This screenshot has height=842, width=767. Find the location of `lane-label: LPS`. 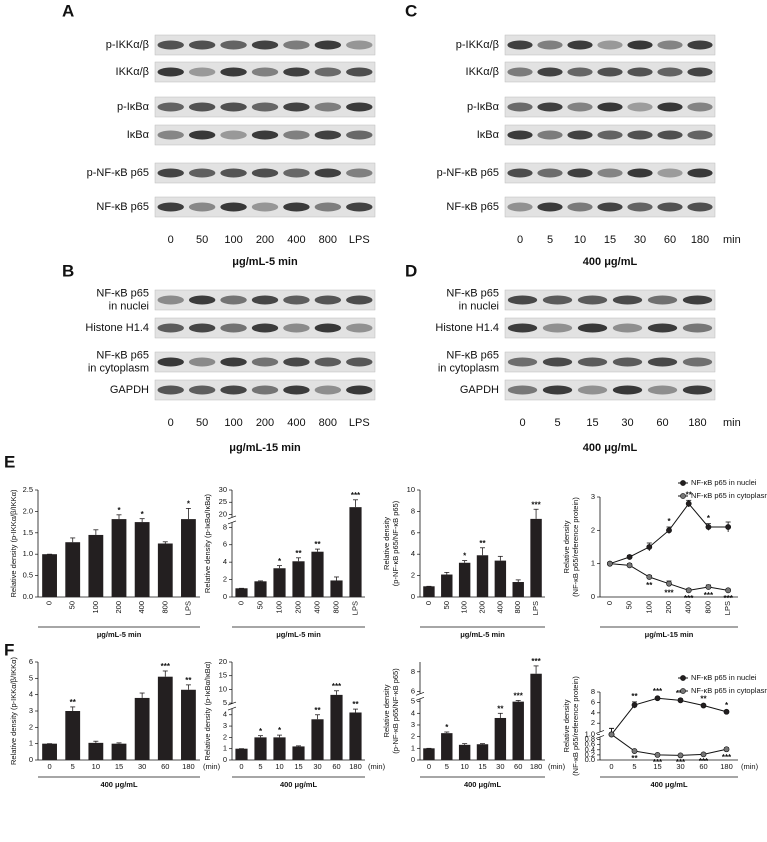

lane-label: LPS is located at coordinates (359, 423).